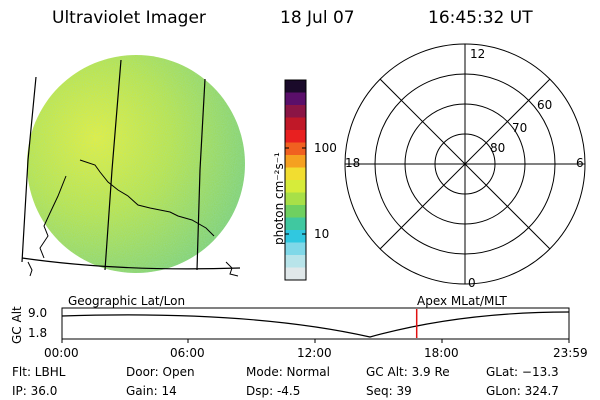 This screenshot has width=600, height=400. I want to click on altitude-plot-frame, so click(315, 323).